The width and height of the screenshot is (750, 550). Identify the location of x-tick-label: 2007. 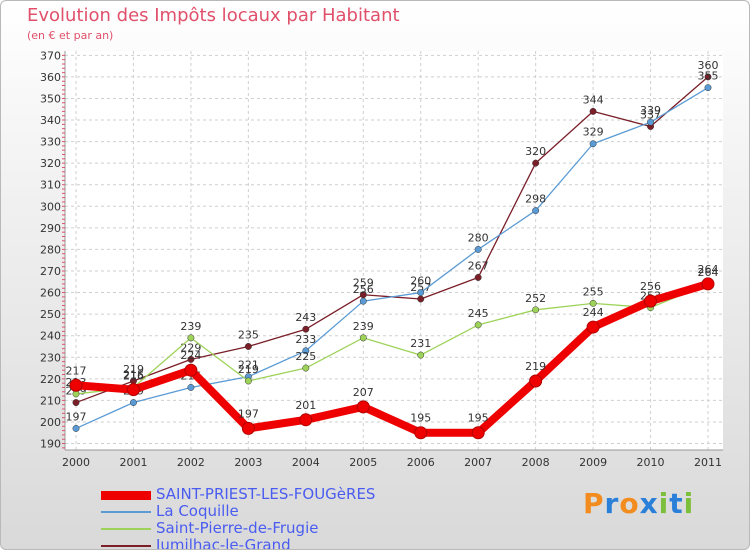
(478, 462).